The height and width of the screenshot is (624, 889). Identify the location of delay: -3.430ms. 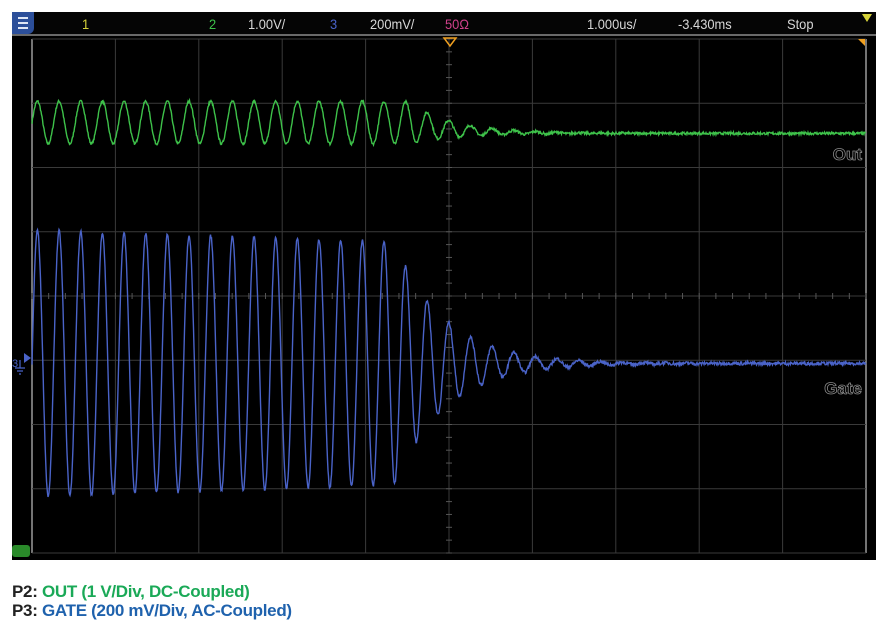
(705, 24).